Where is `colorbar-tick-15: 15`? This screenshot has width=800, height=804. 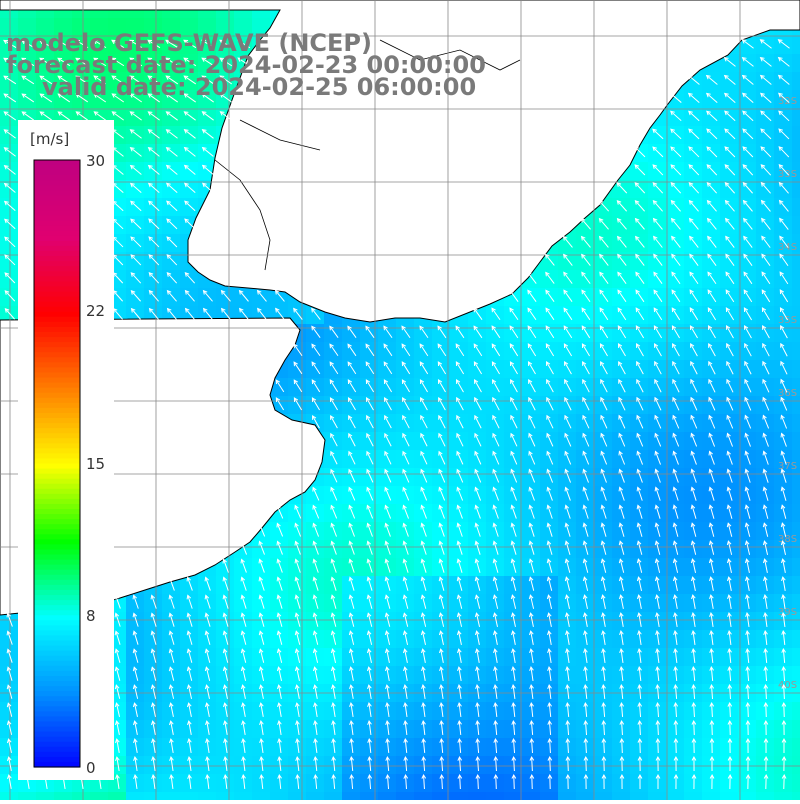
colorbar-tick-15: 15 is located at coordinates (95, 464).